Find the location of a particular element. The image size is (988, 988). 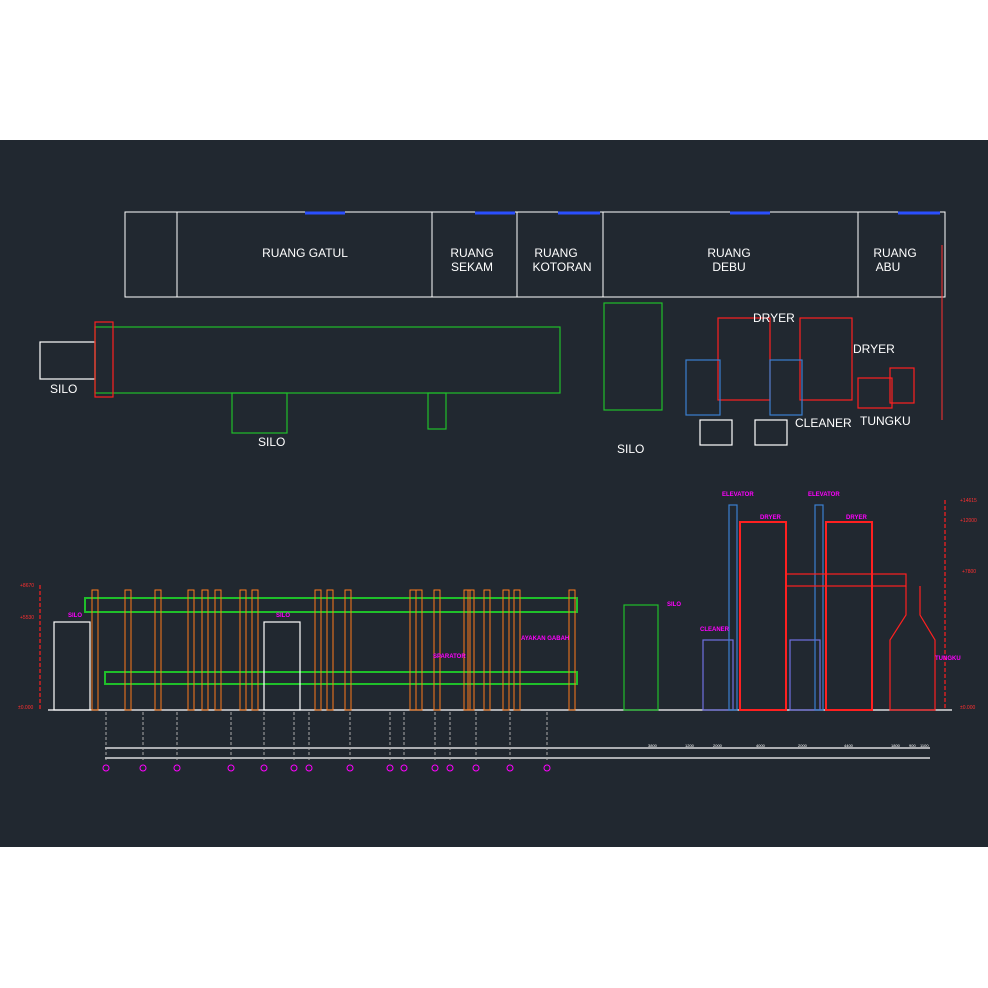

silo-plan is located at coordinates (67, 360).